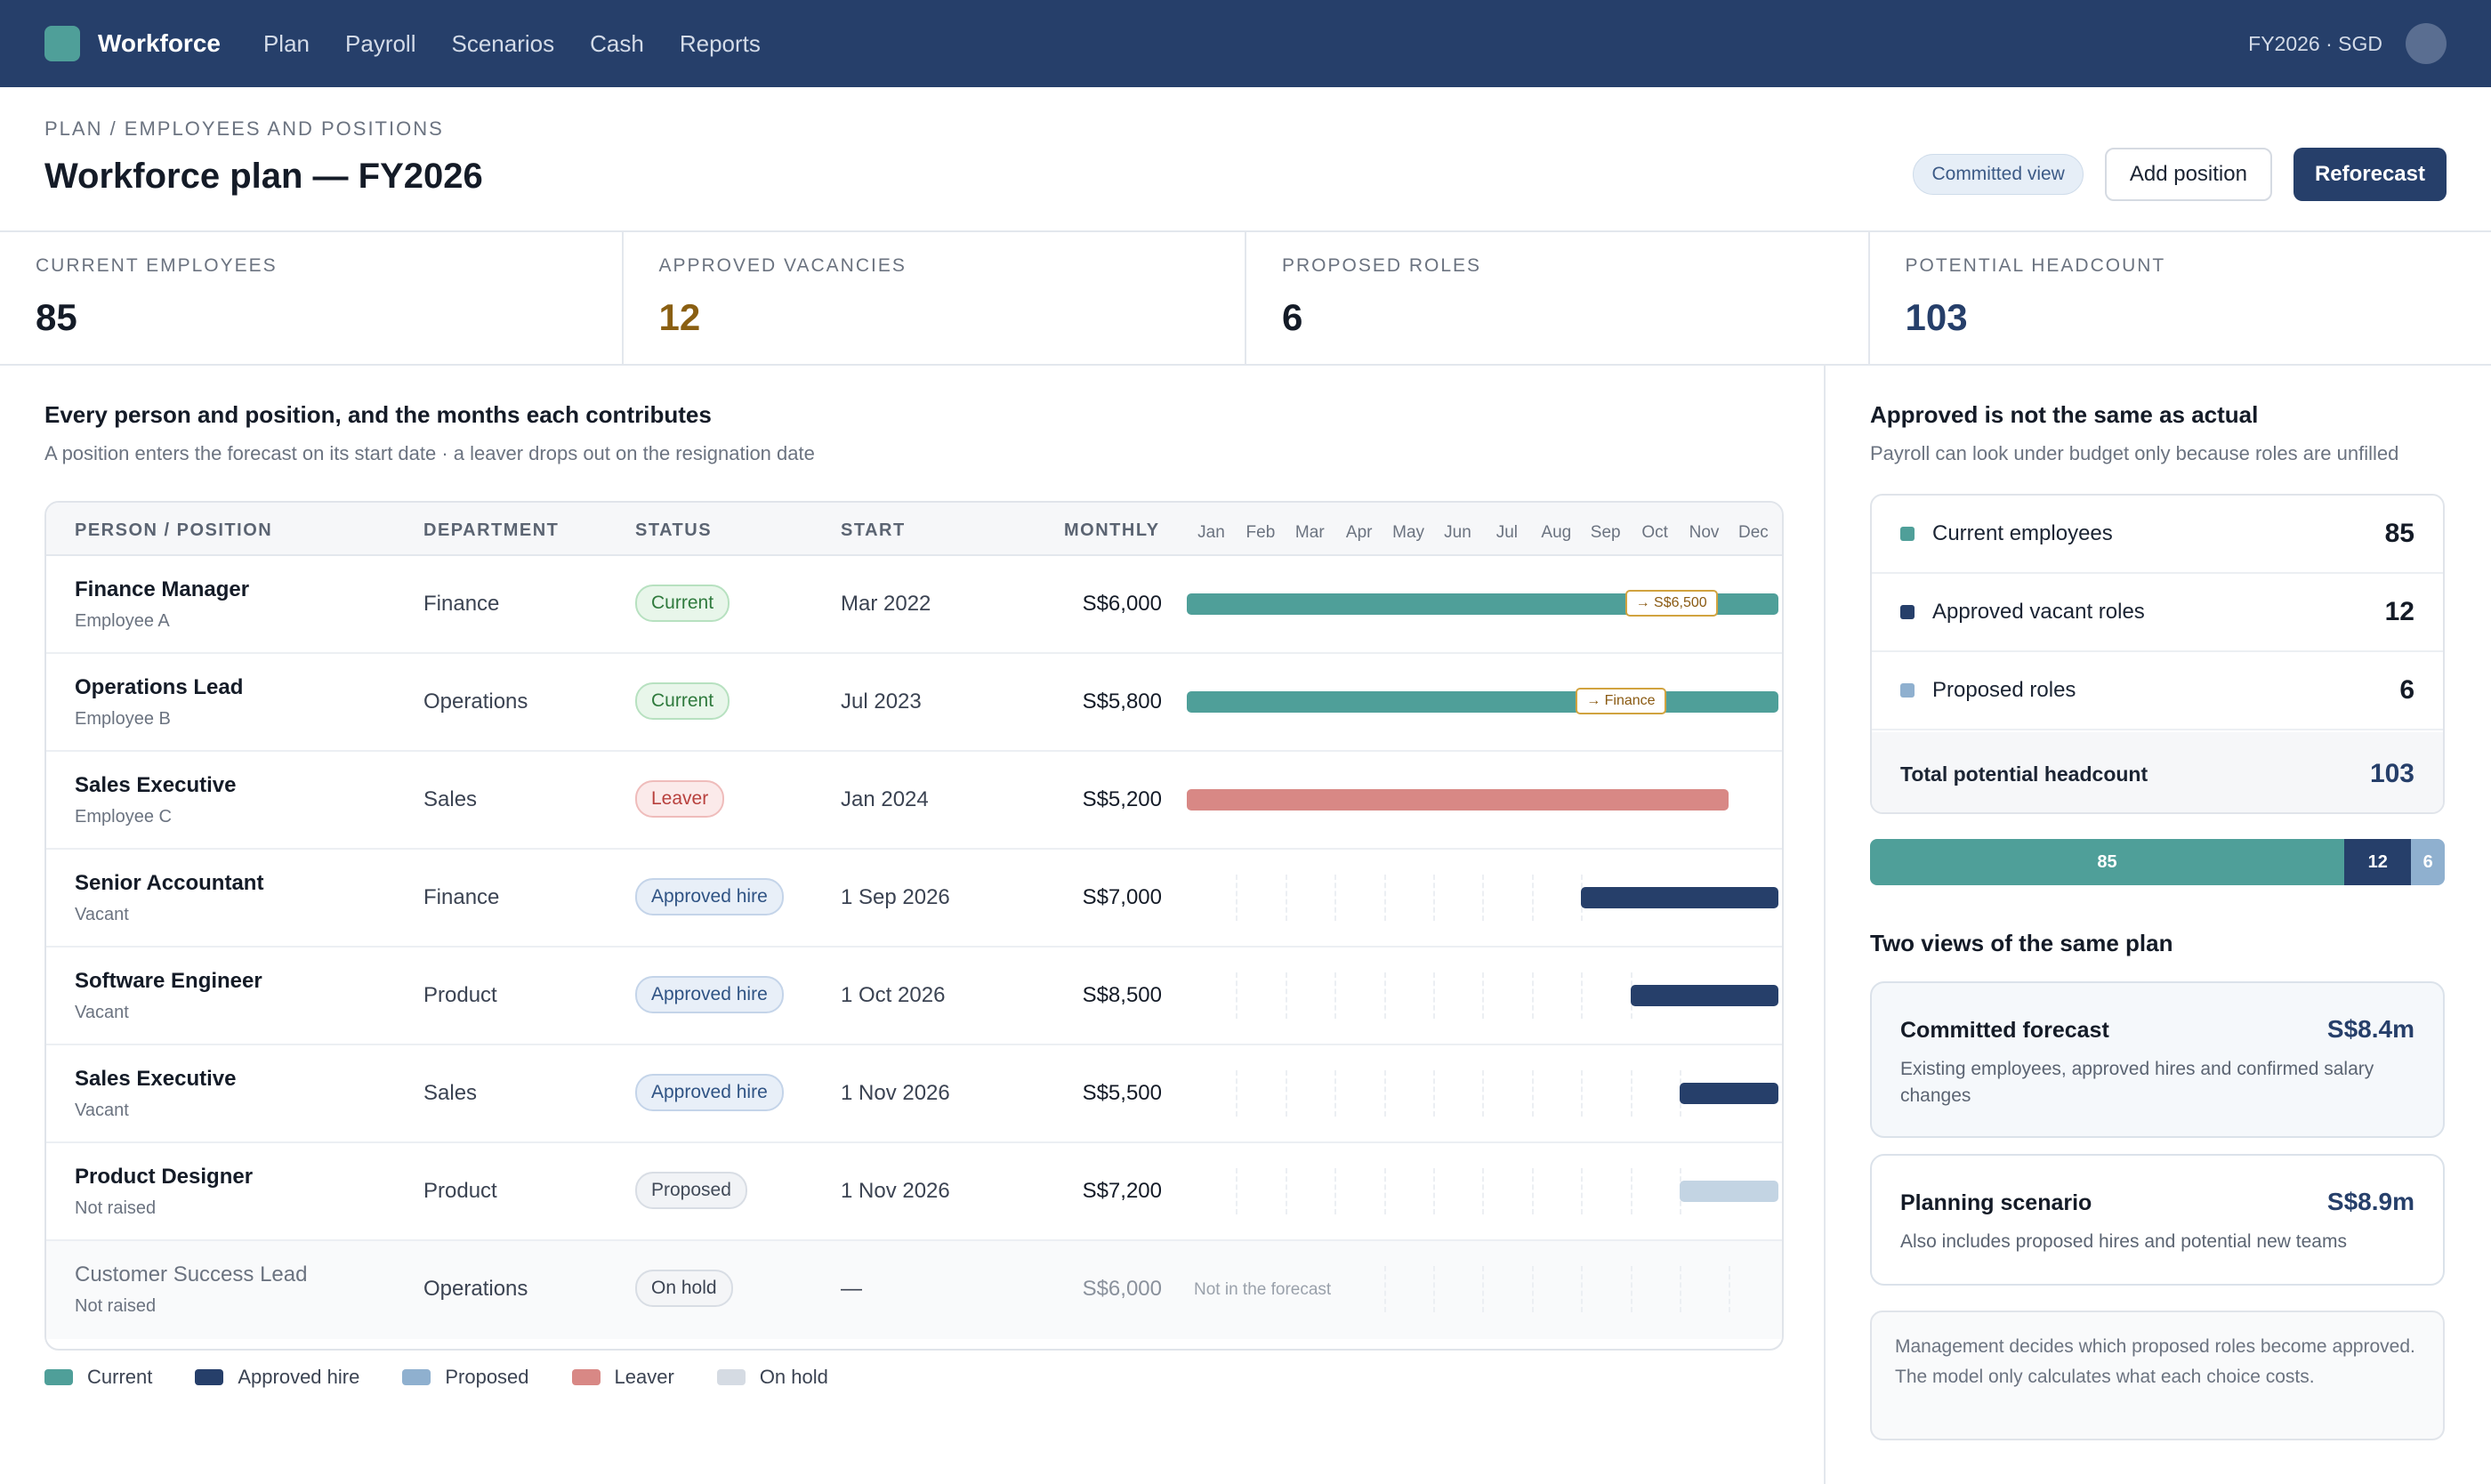  Describe the element at coordinates (1705, 532) in the screenshot. I see `month-label-nov: Nov` at that location.